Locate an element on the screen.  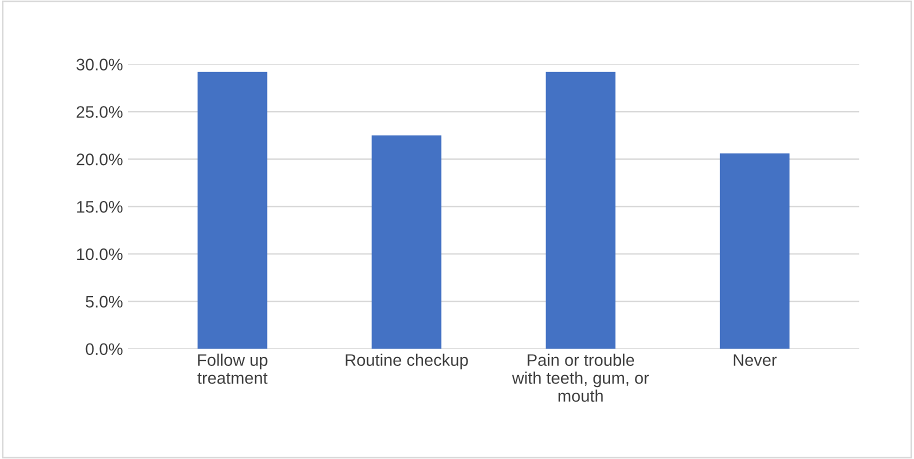
y-tick-label: 10.0% is located at coordinates (100, 254).